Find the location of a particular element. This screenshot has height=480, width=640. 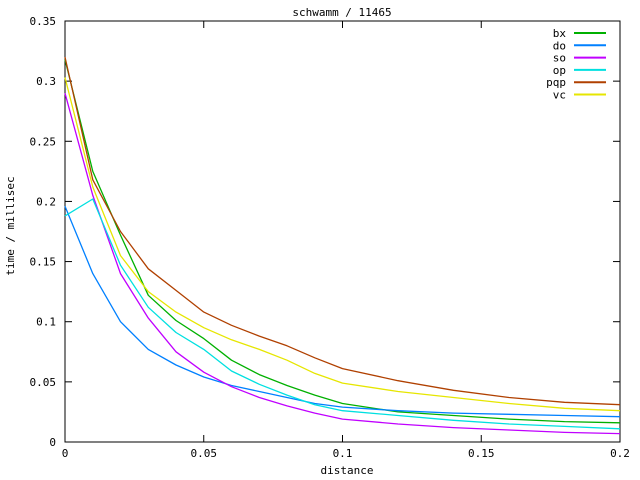

y-tick-label: 0.3 is located at coordinates (46, 81).